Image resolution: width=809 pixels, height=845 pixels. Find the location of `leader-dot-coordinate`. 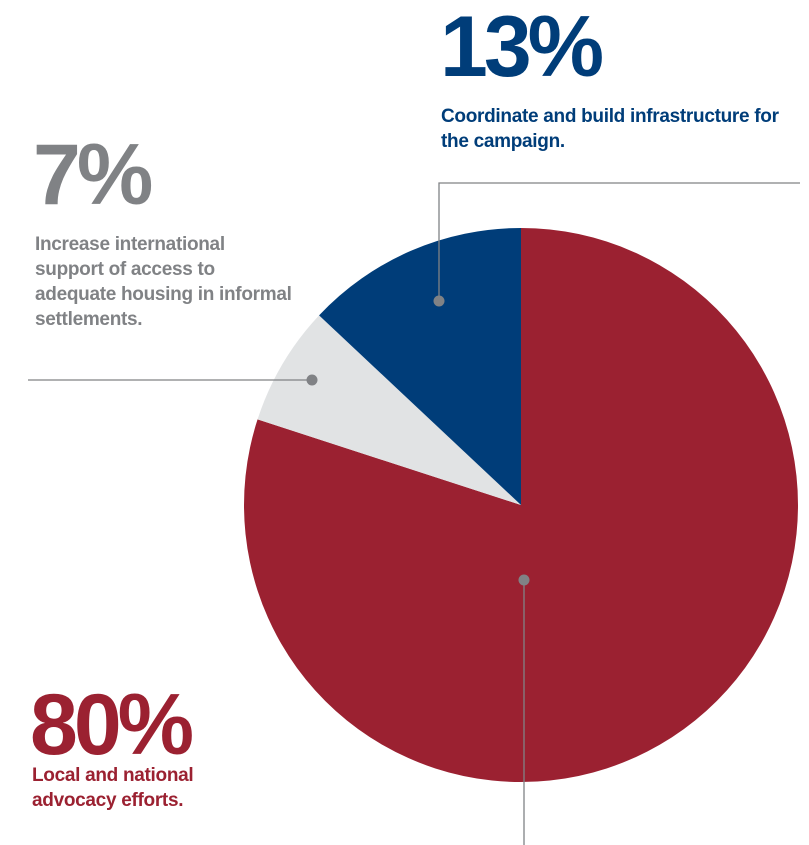

leader-dot-coordinate is located at coordinates (439, 301).